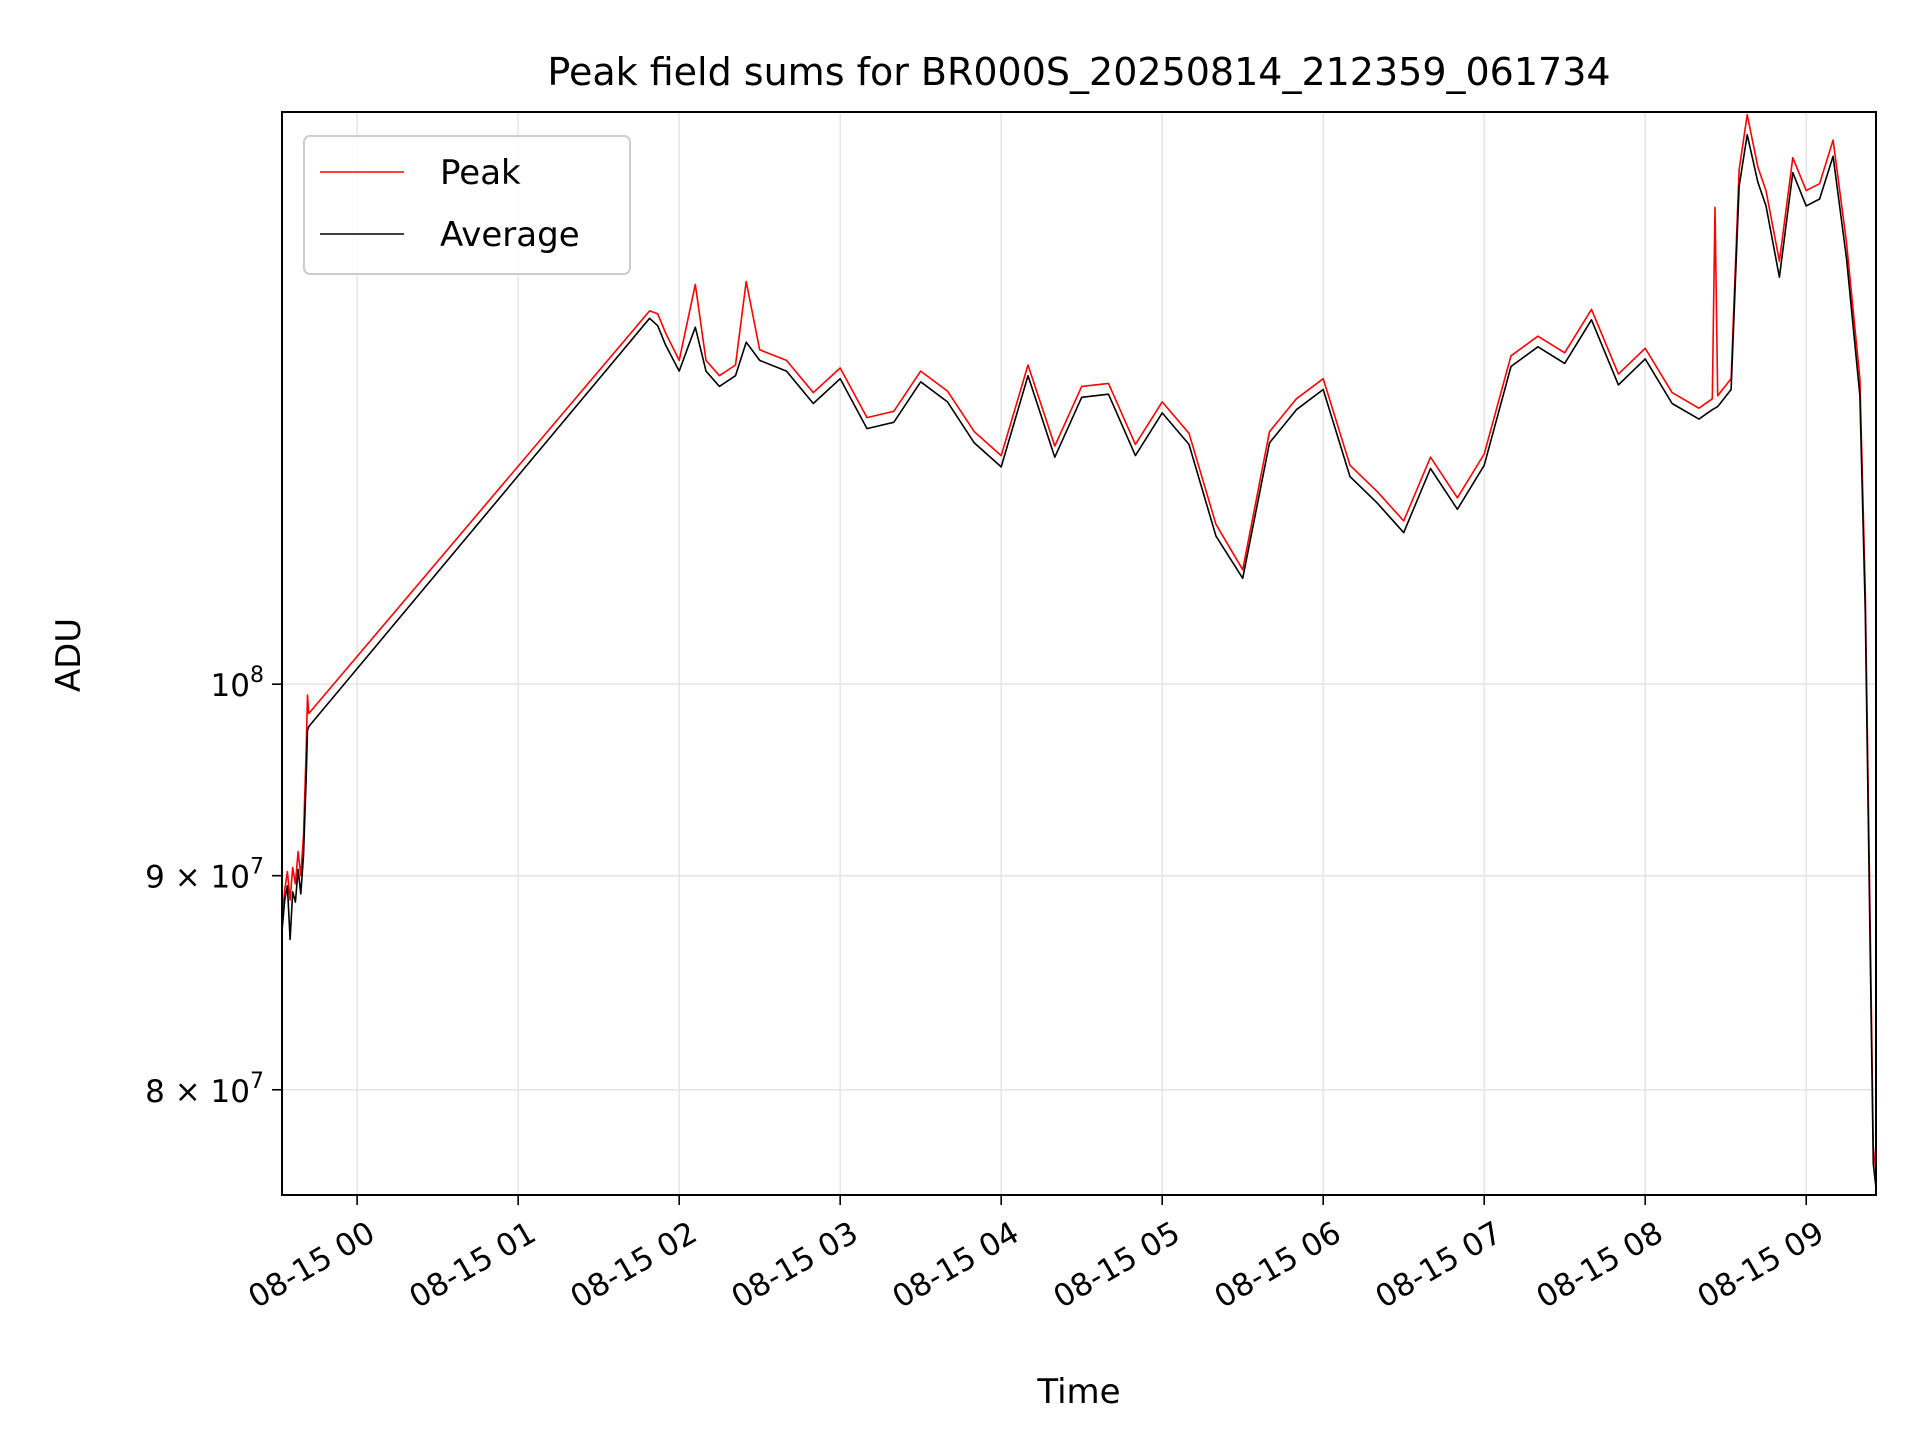 This screenshot has height=1440, width=1920. What do you see at coordinates (480, 173) in the screenshot?
I see `legend-label-peak: Peak` at bounding box center [480, 173].